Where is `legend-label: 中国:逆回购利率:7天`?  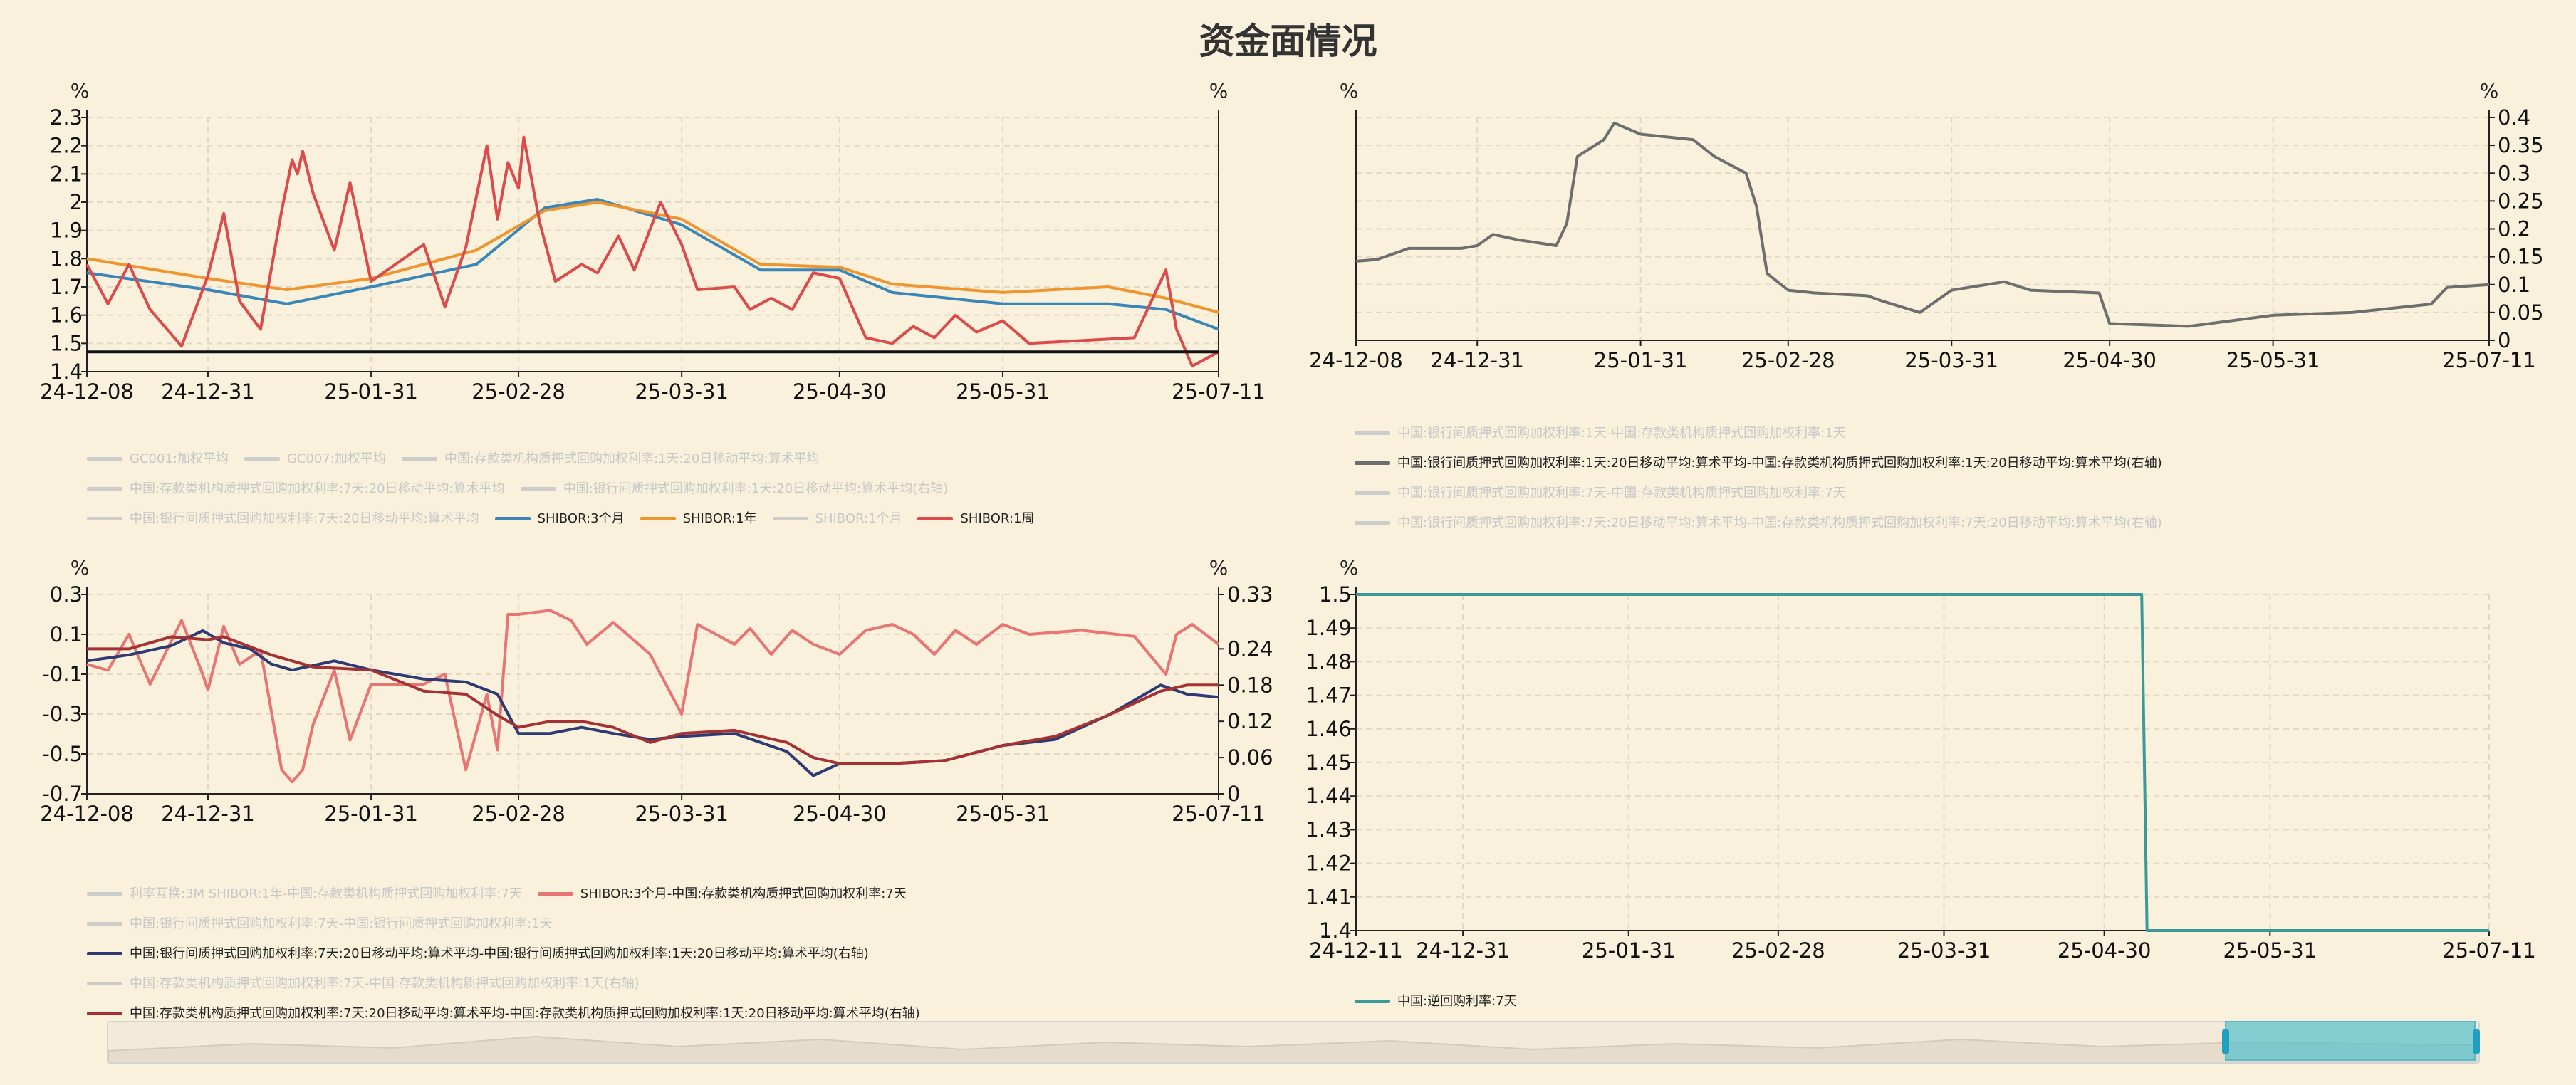 legend-label: 中国:逆回购利率:7天 is located at coordinates (1457, 1001).